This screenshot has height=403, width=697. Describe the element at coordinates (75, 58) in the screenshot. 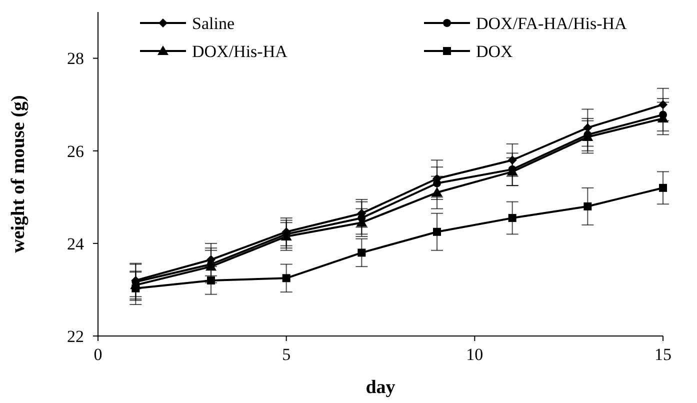

I see `y-tick-label: 28` at that location.